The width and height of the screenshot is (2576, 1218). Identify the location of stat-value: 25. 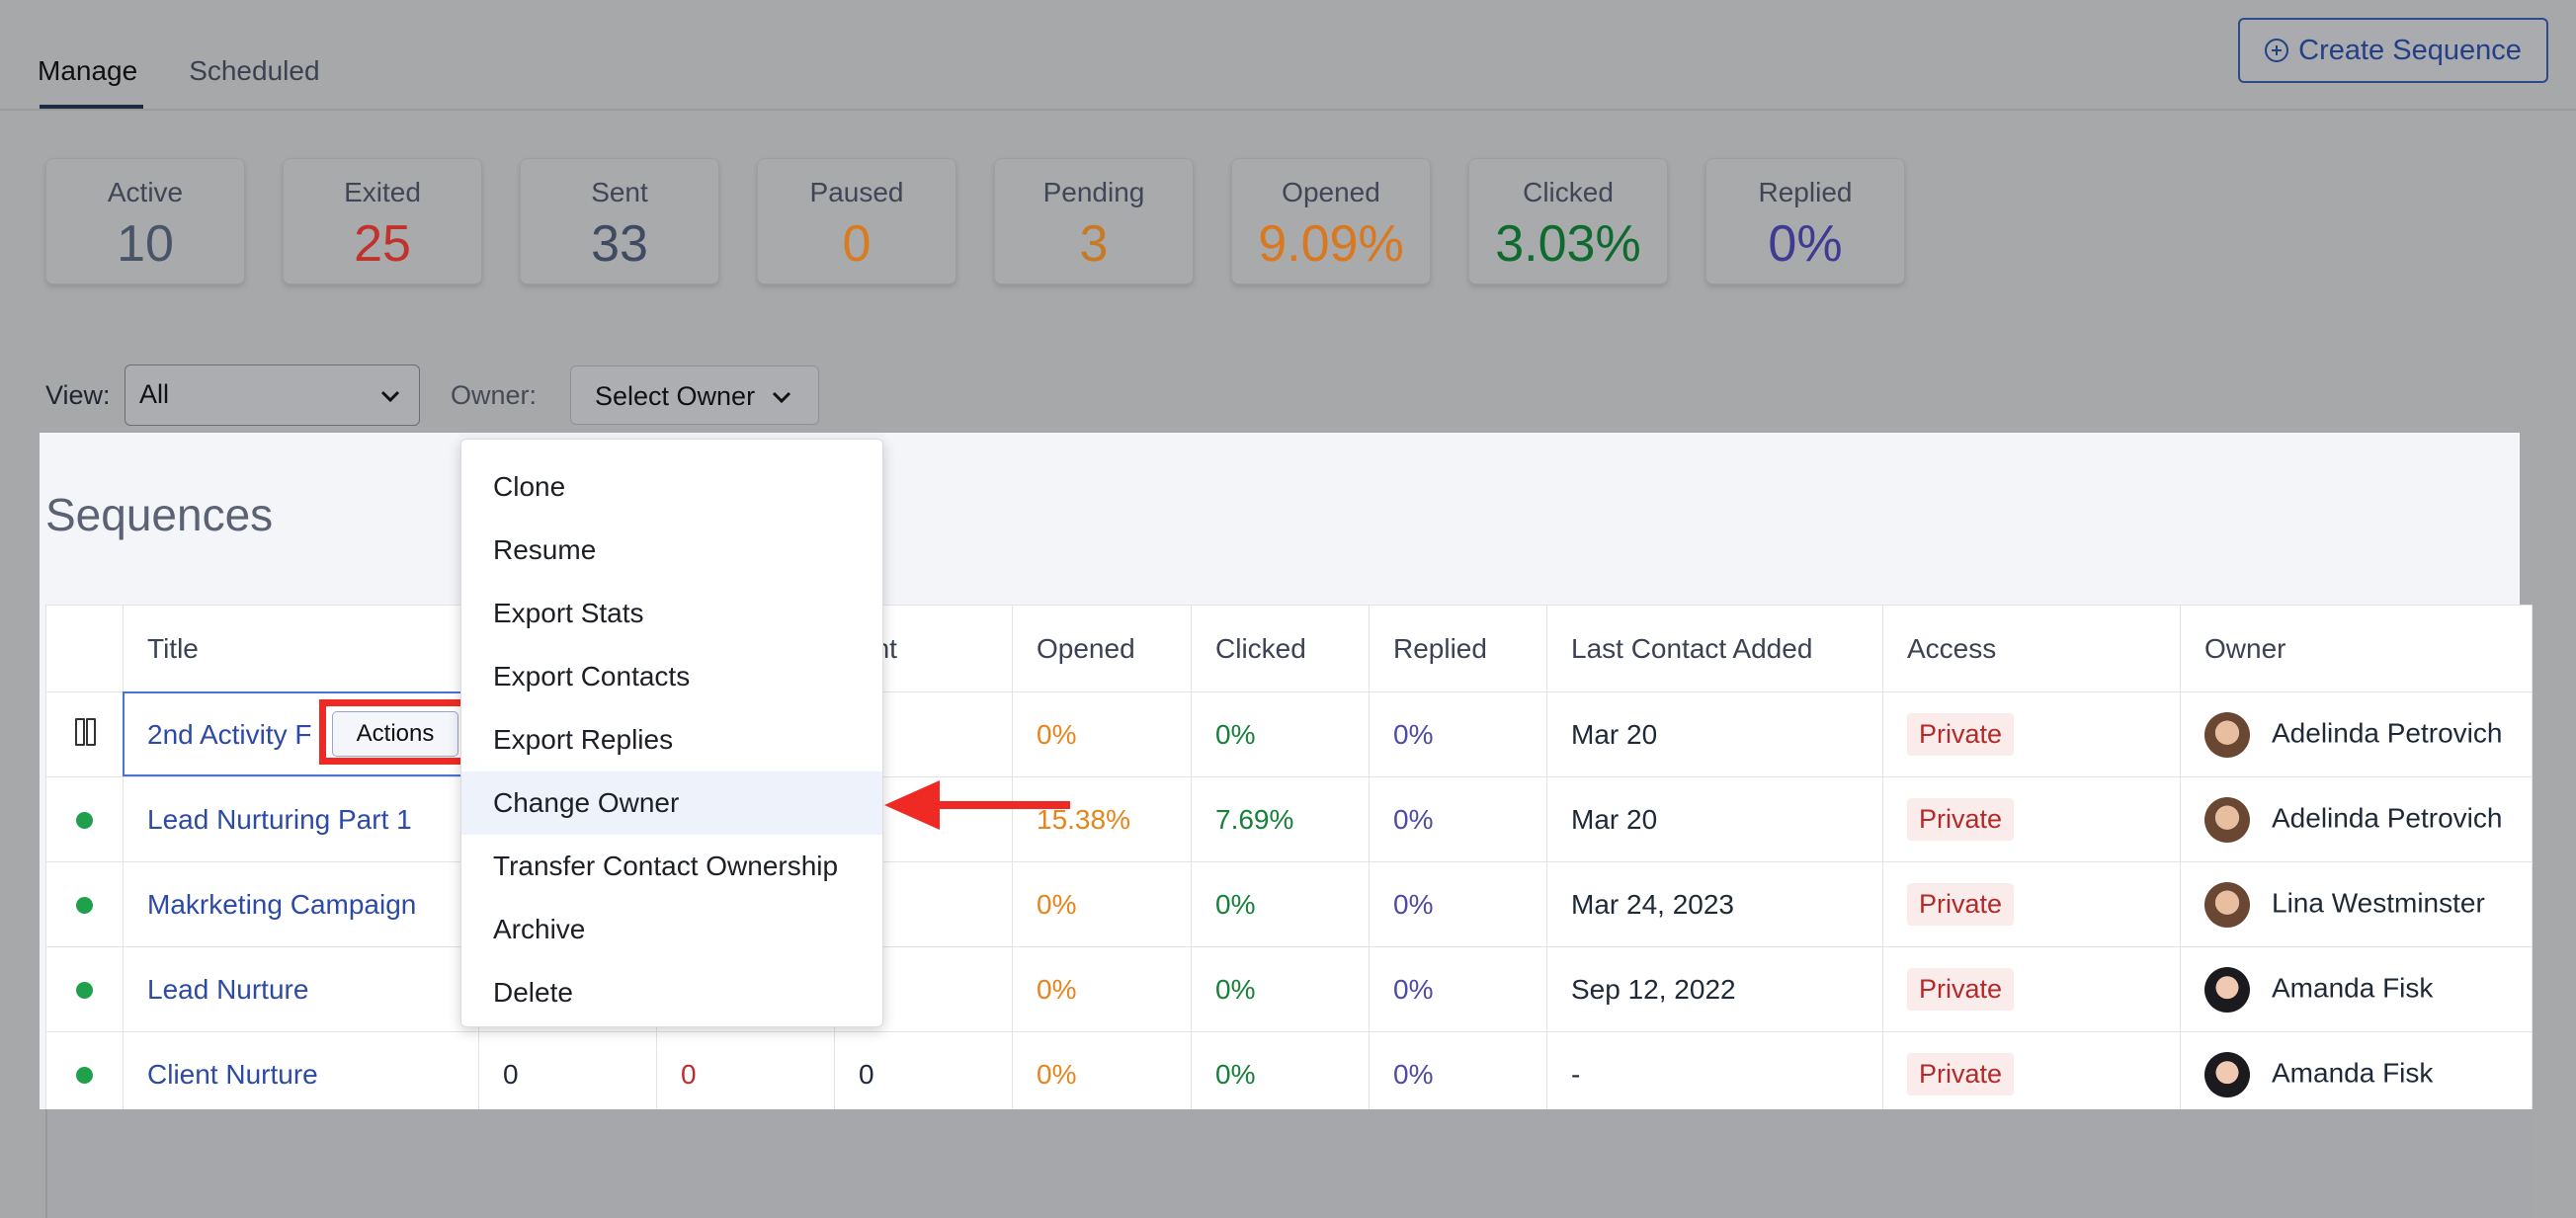
(382, 244).